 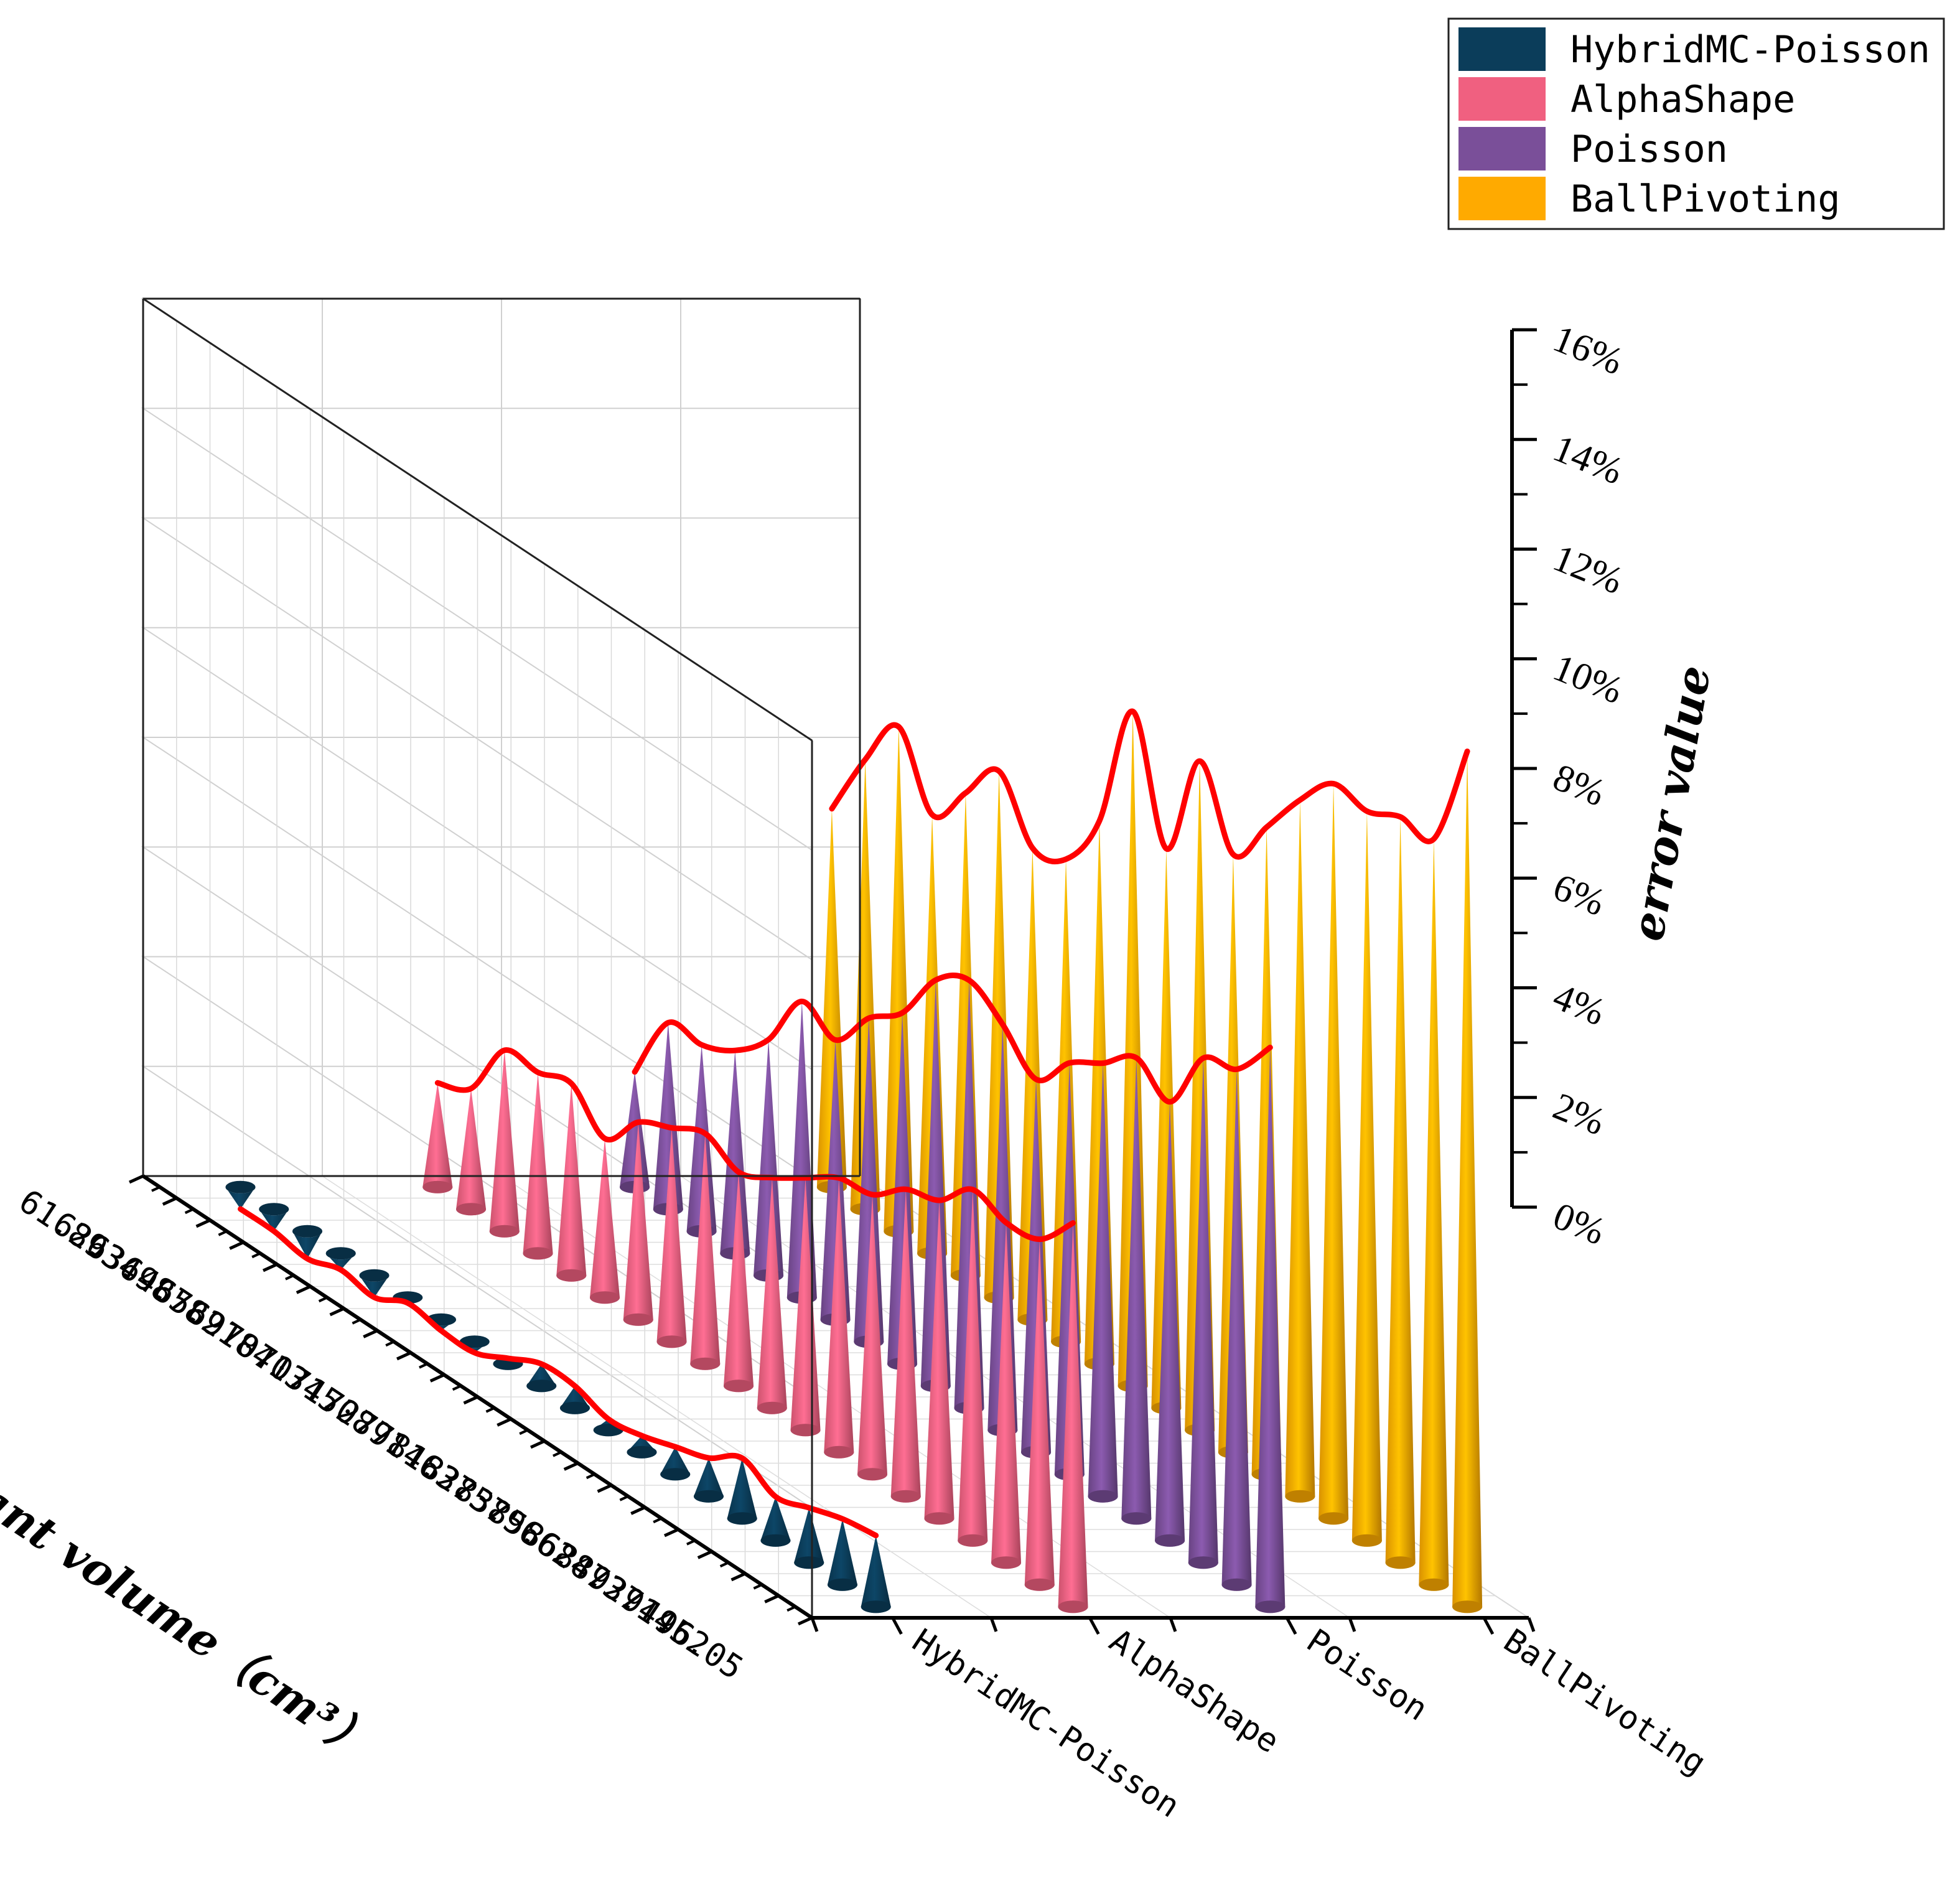 What do you see at coordinates (1103, 1283) in the screenshot?
I see `cone-poisson-85.62` at bounding box center [1103, 1283].